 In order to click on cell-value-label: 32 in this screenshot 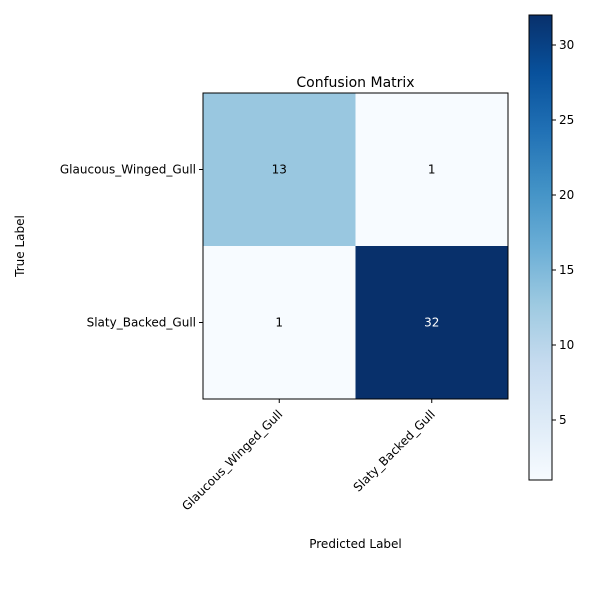, I will do `click(431, 323)`.